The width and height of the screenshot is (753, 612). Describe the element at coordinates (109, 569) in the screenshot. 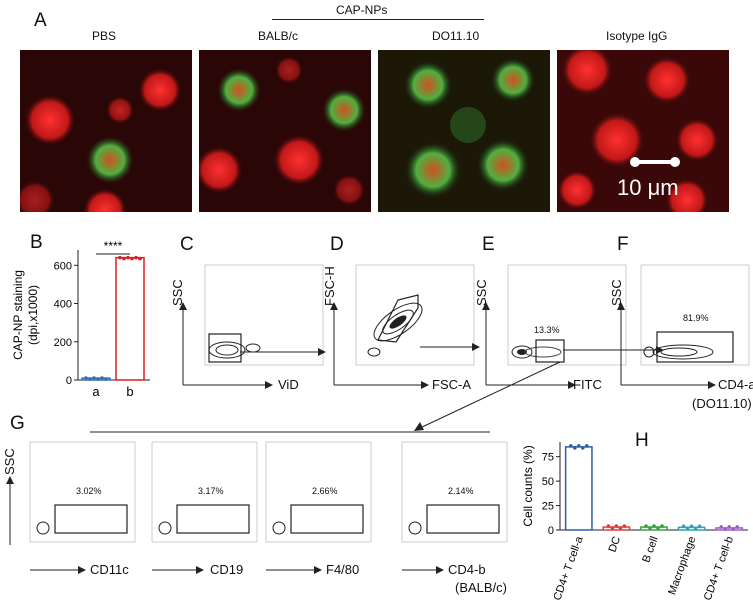

I see `plot-g1-xlabel: CD11c` at that location.